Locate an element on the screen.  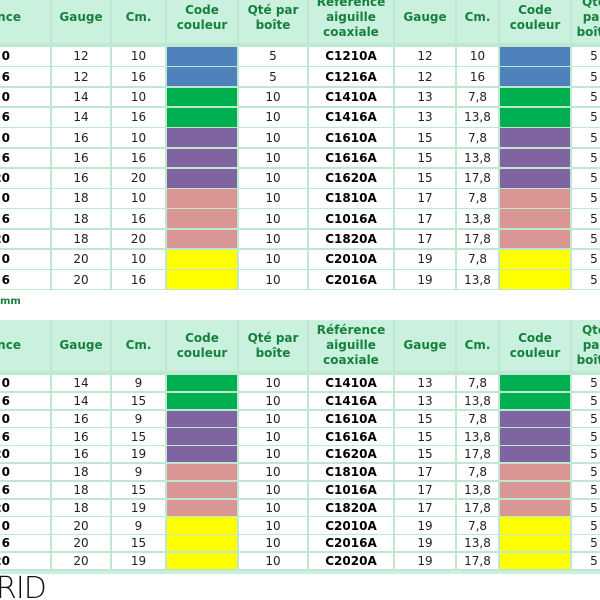
coaxial-reference-cell: C1416A is located at coordinates (351, 401).